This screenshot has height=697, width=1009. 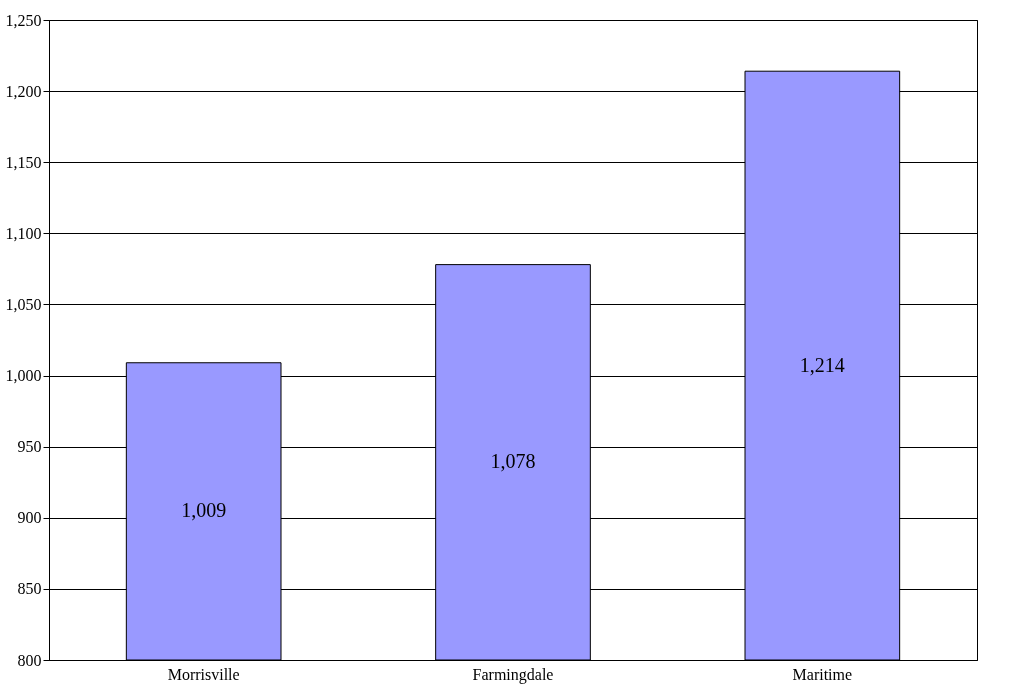 I want to click on y-tick-label: 800, so click(x=29, y=660).